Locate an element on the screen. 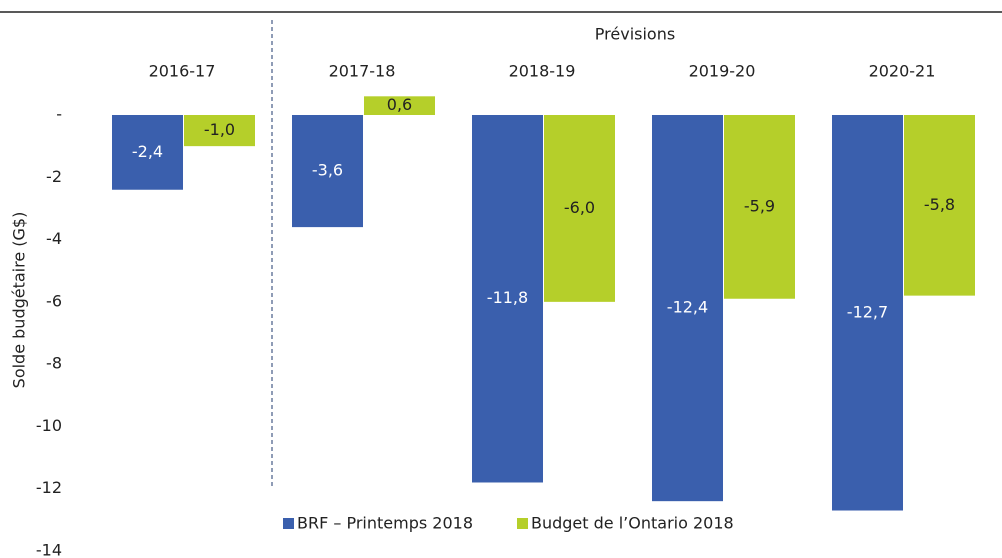 This screenshot has height=558, width=1002. x-tick-label: 2019-20 is located at coordinates (722, 71).